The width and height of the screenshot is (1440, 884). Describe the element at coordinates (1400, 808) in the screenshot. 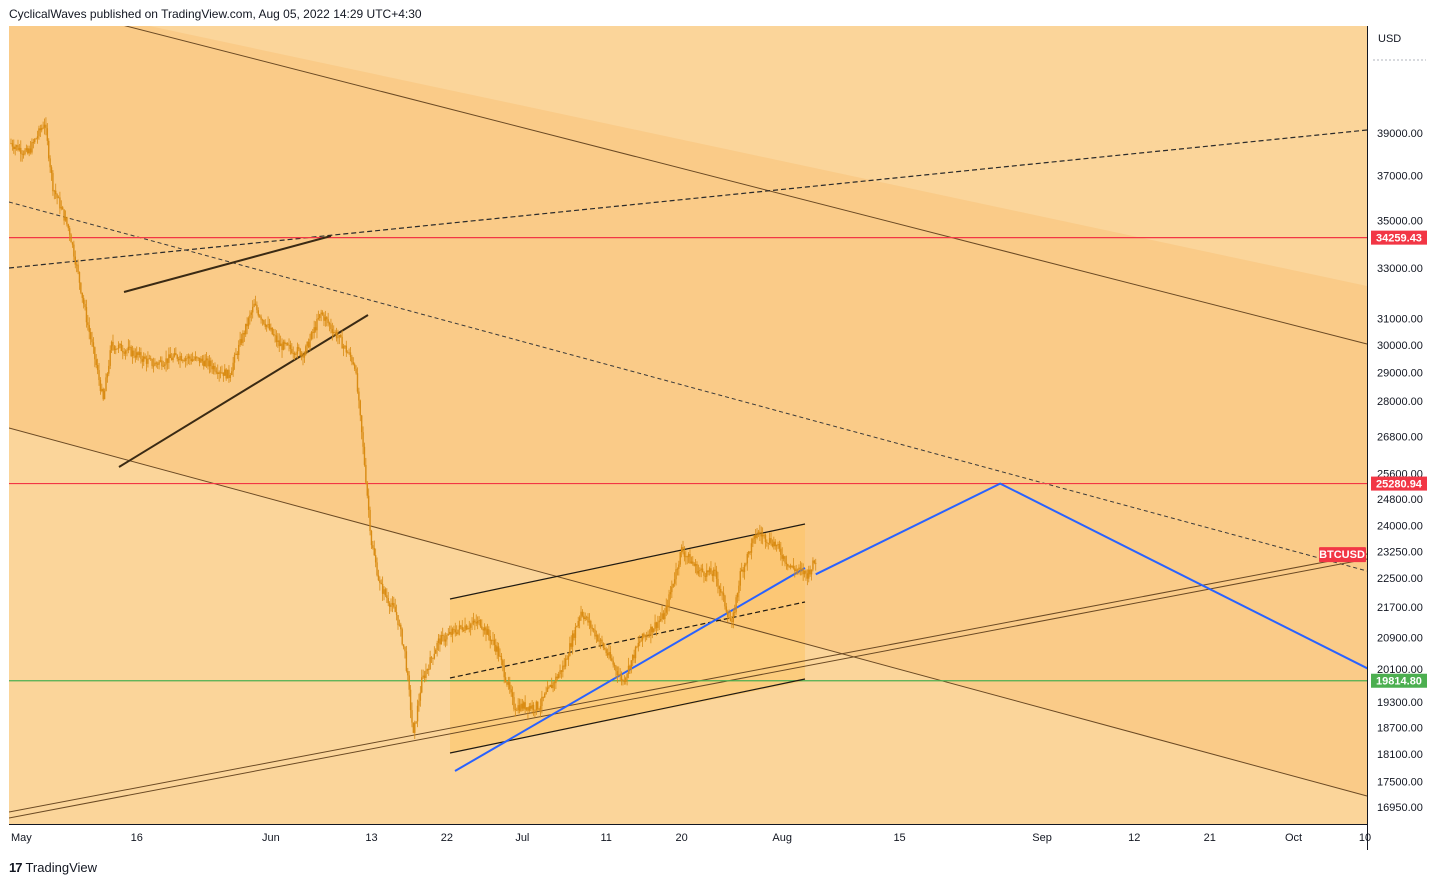

I see `price-tick-label: 16950.00` at that location.